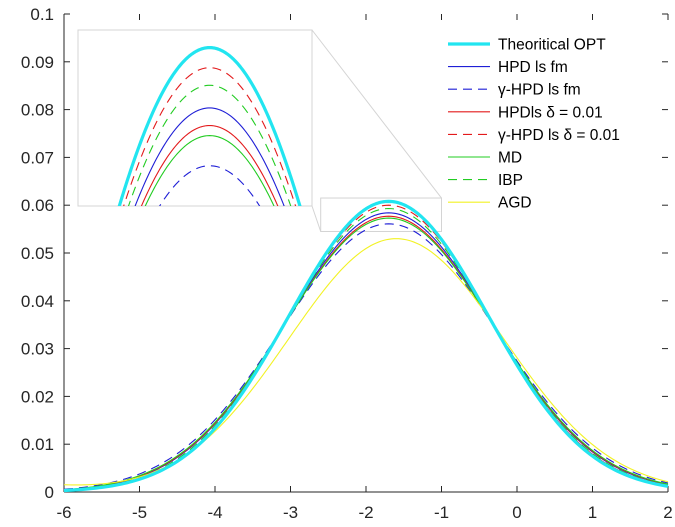 The width and height of the screenshot is (675, 527). I want to click on x-tick-label: -5, so click(139, 512).